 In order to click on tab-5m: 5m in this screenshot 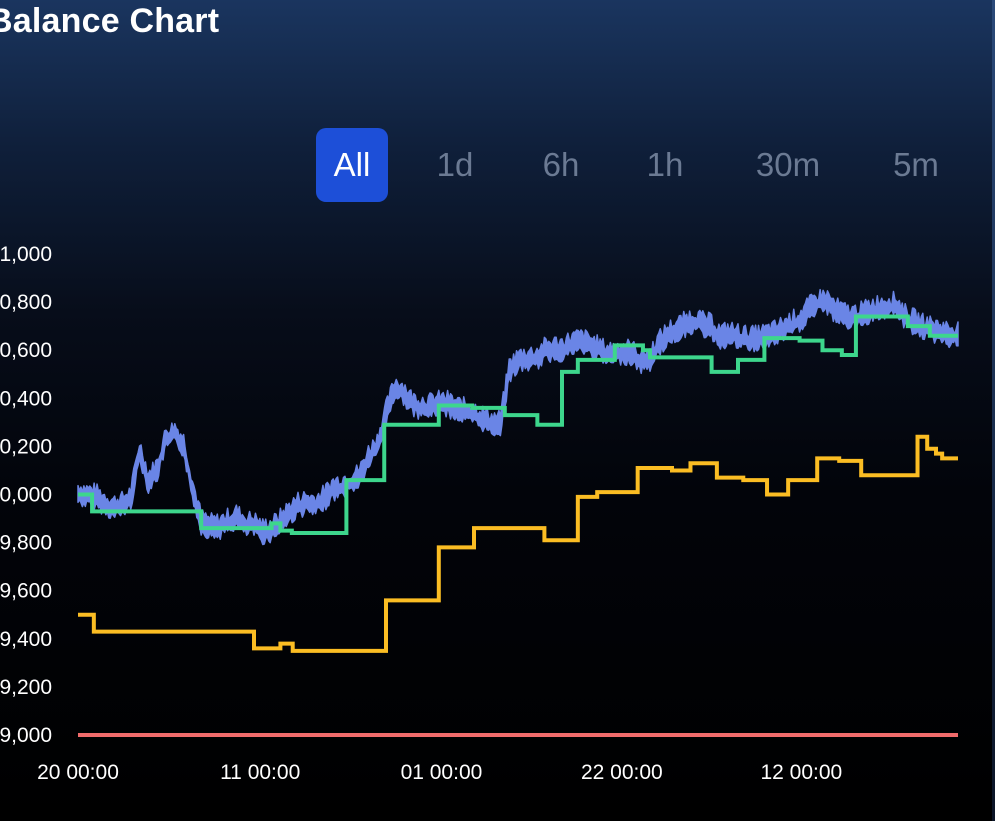, I will do `click(916, 164)`.